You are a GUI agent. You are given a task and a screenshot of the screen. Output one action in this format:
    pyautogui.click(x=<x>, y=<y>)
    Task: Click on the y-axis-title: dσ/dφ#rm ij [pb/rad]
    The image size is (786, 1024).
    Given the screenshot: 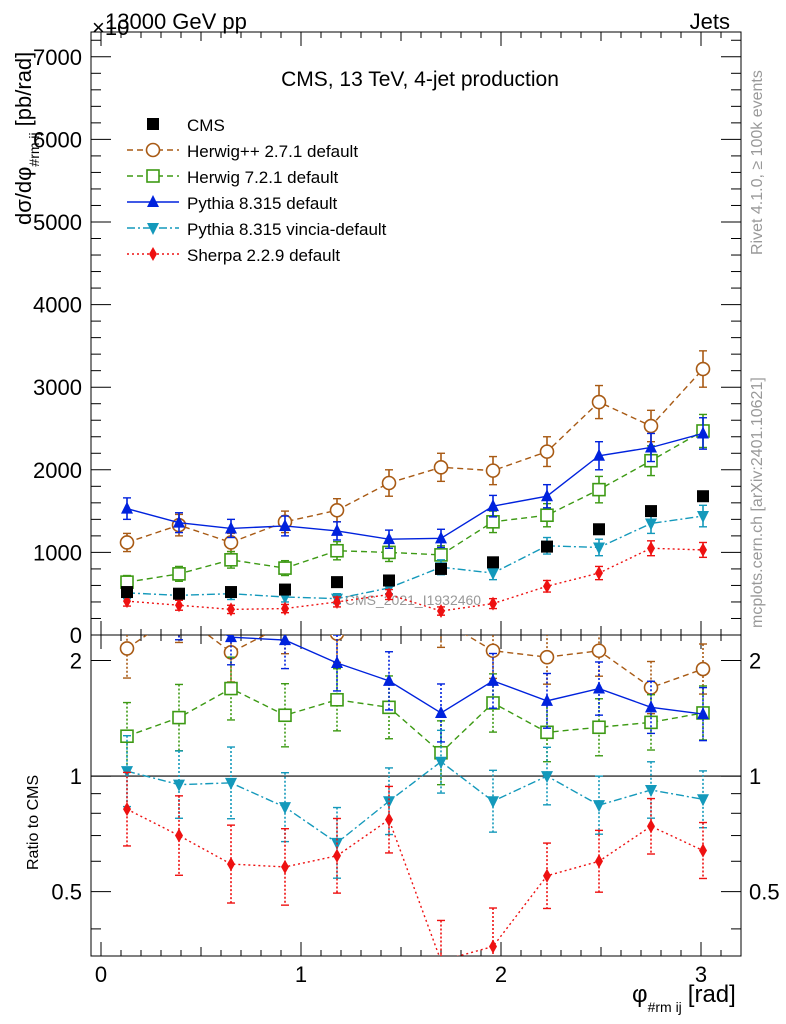 What is the action you would take?
    pyautogui.click(x=26, y=138)
    